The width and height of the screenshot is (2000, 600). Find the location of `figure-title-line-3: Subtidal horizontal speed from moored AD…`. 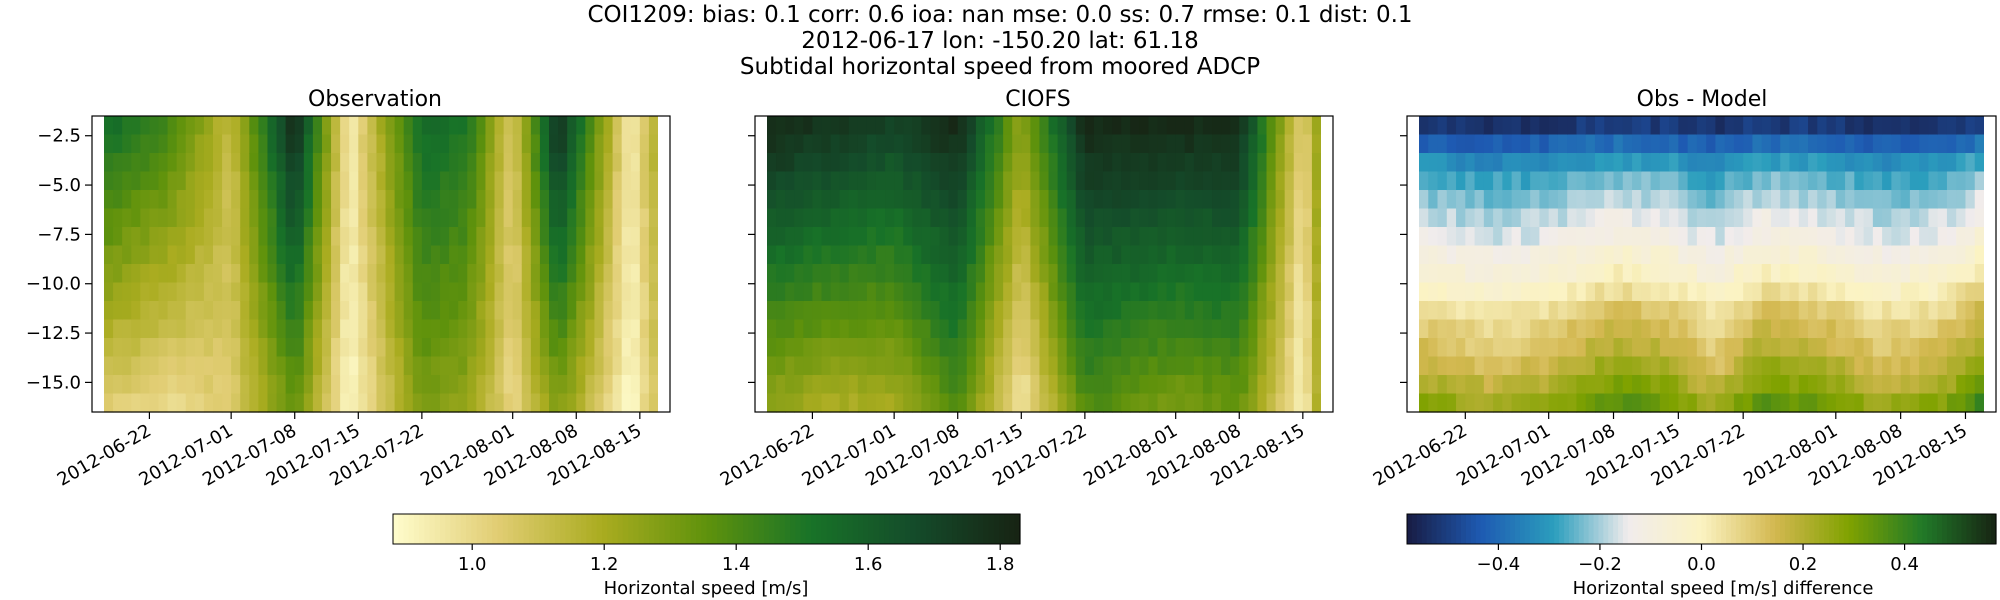

figure-title-line-3: Subtidal horizontal speed from moored AD… is located at coordinates (1000, 67).